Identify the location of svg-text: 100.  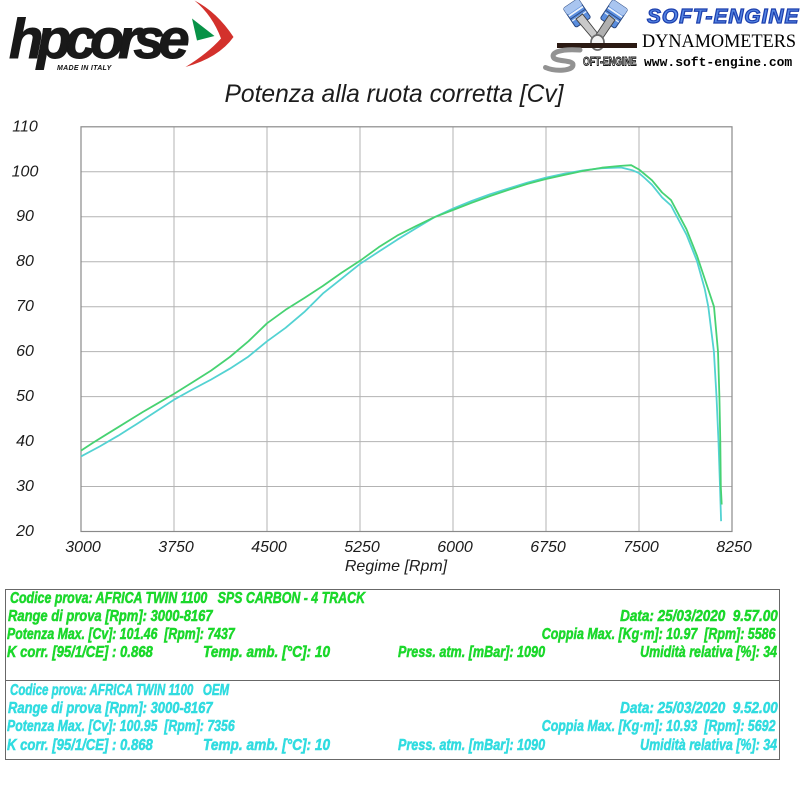
(25, 171).